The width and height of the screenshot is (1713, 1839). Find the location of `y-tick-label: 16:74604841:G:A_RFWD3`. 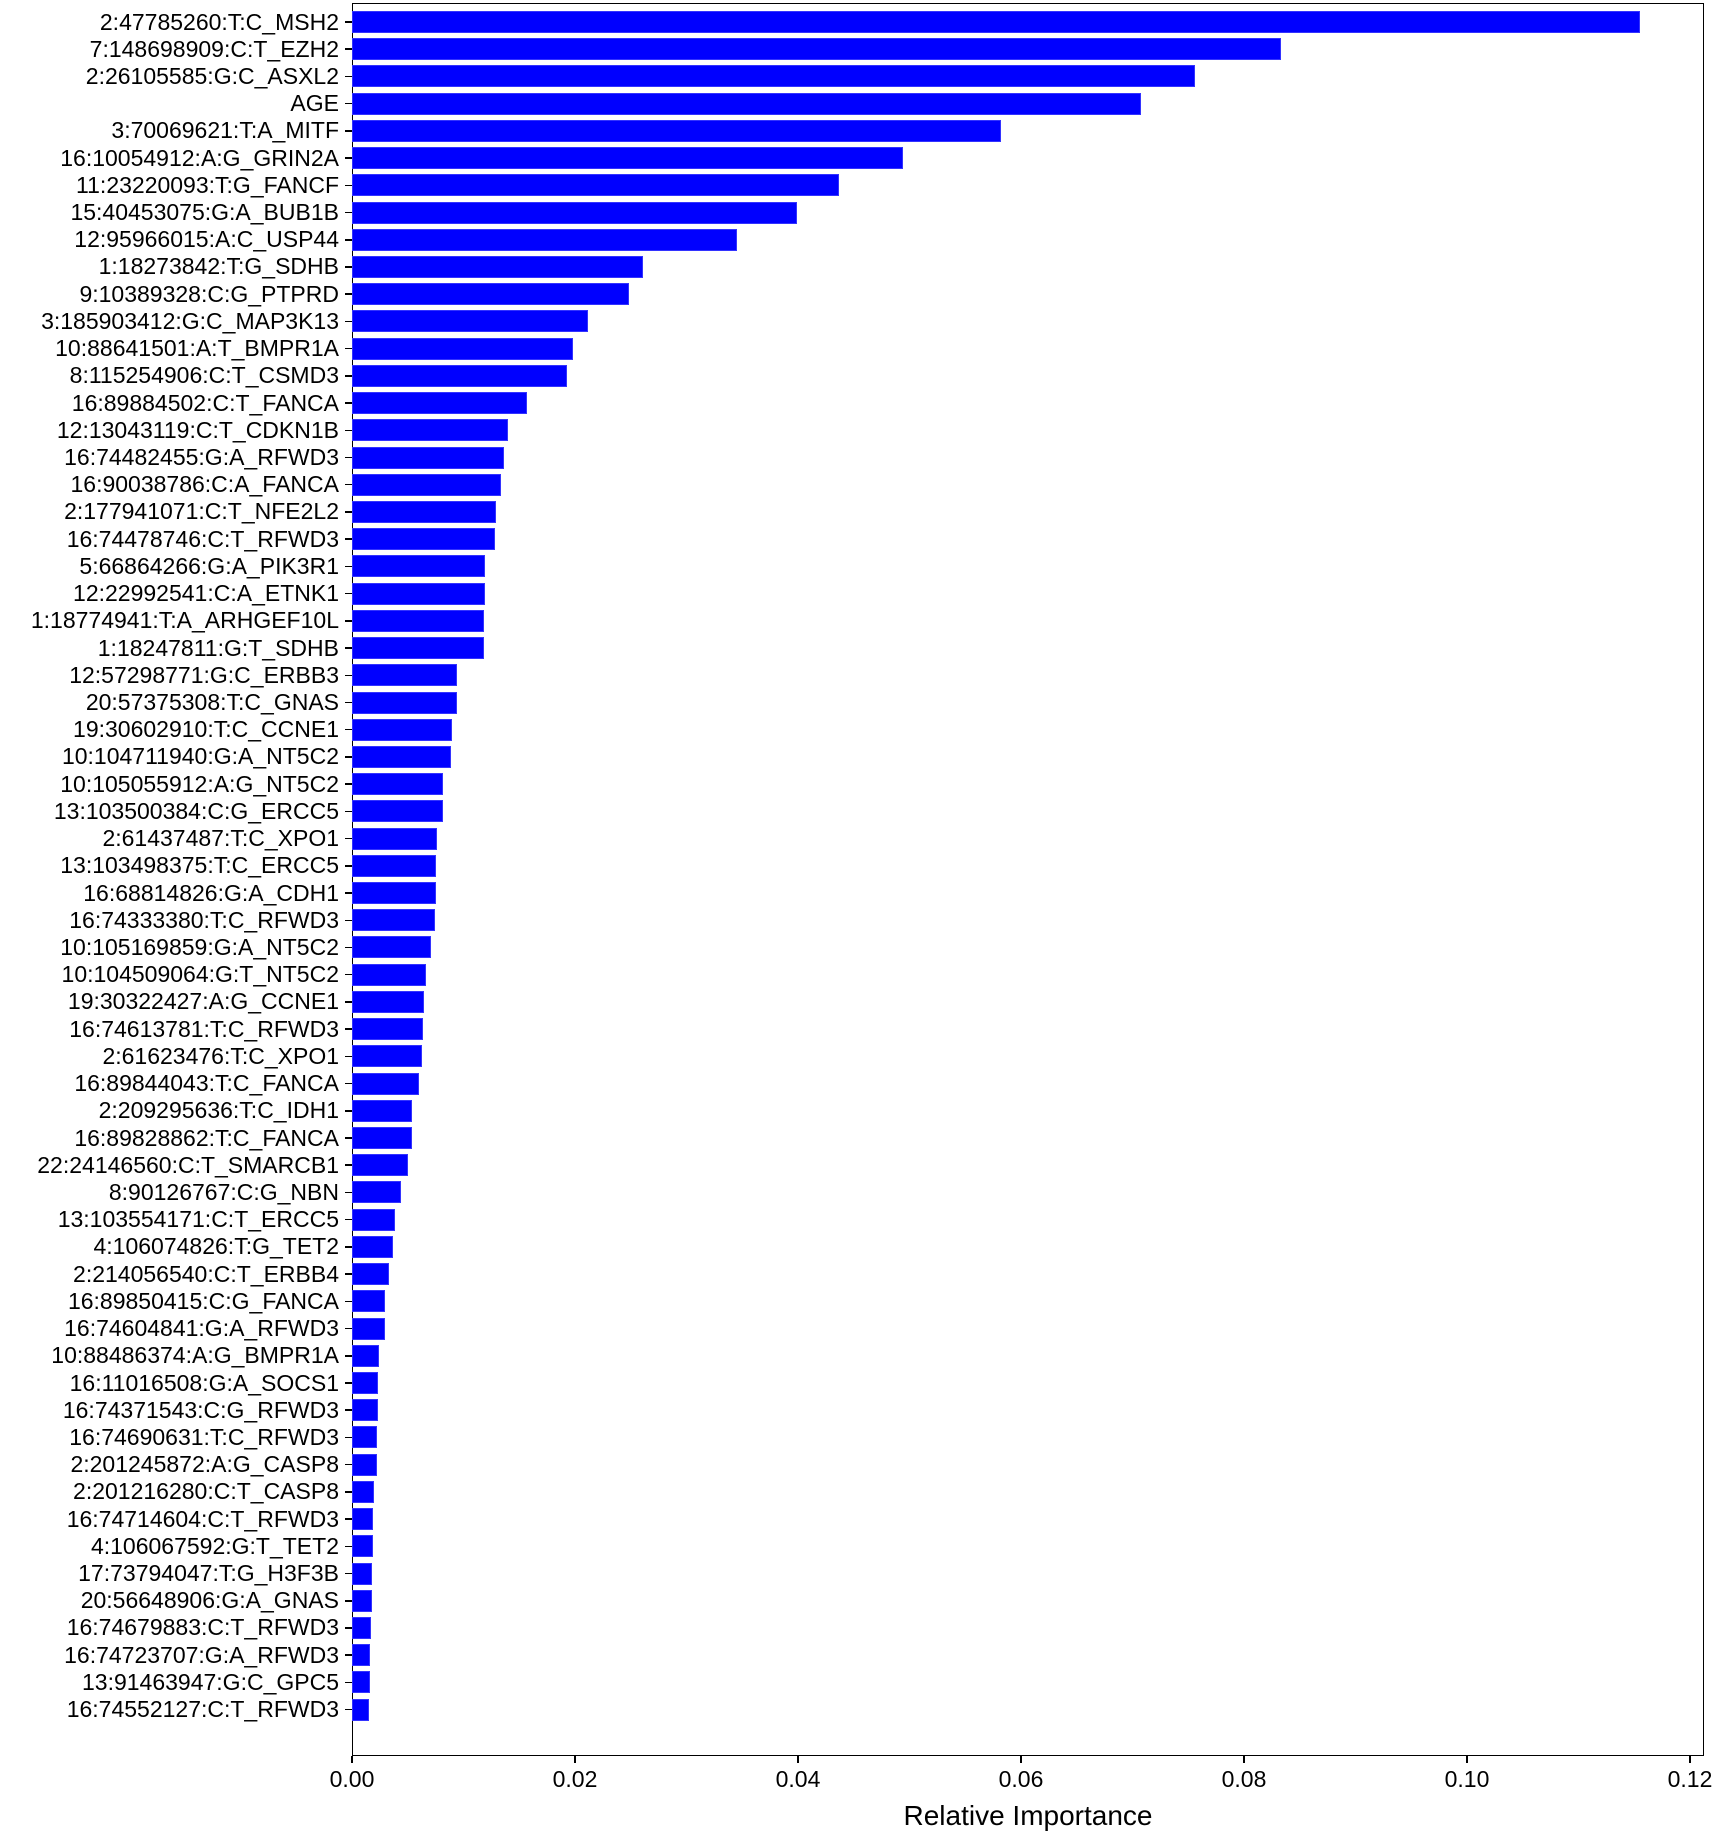

y-tick-label: 16:74604841:G:A_RFWD3 is located at coordinates (201, 1328).